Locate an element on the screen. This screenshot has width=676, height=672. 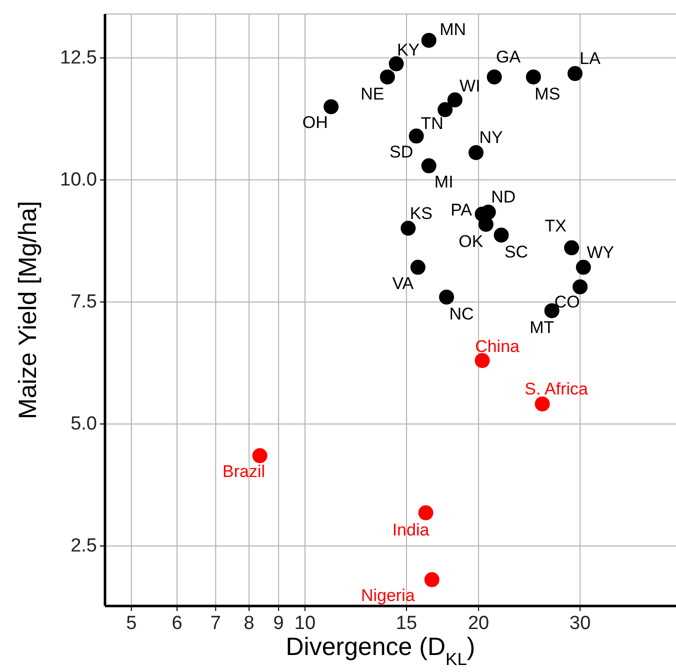
data-label: MN is located at coordinates (453, 29).